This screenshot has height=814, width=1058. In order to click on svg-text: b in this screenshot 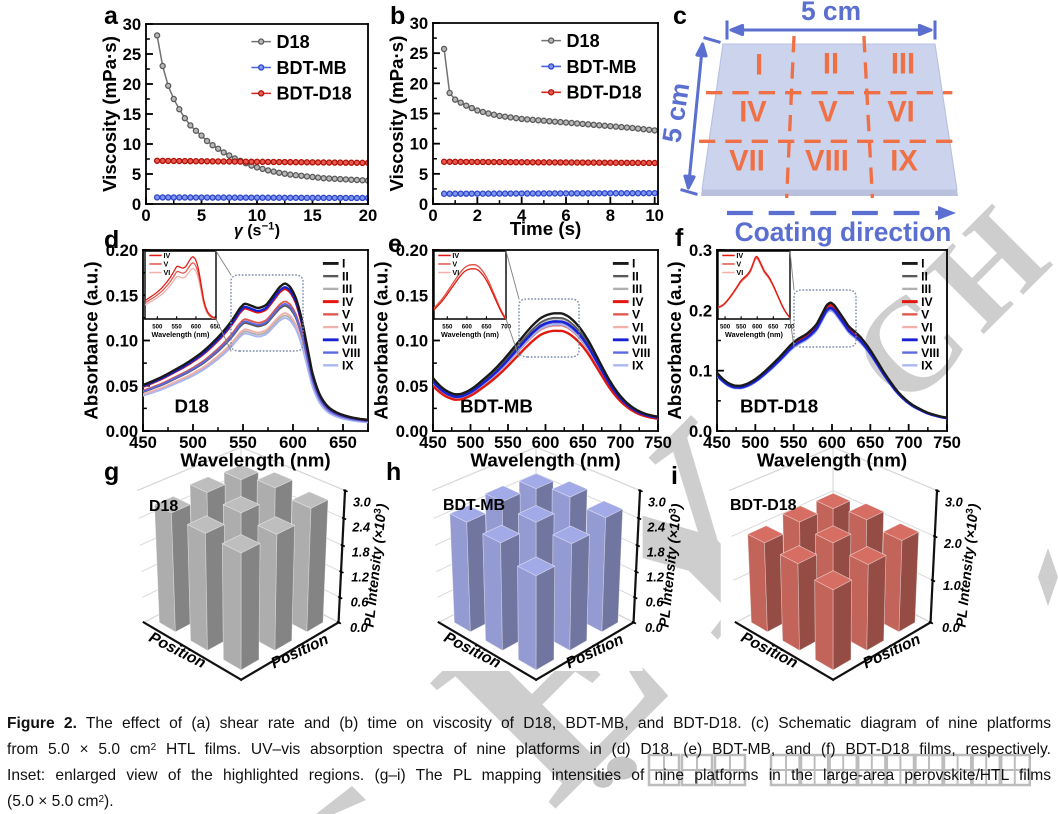, I will do `click(397, 16)`.